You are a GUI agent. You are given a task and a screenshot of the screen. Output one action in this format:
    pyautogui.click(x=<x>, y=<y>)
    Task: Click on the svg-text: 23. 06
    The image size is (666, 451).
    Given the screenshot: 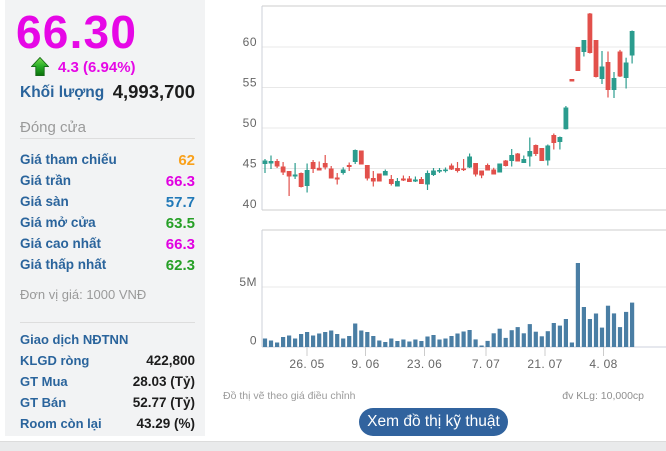 What is the action you would take?
    pyautogui.click(x=424, y=364)
    